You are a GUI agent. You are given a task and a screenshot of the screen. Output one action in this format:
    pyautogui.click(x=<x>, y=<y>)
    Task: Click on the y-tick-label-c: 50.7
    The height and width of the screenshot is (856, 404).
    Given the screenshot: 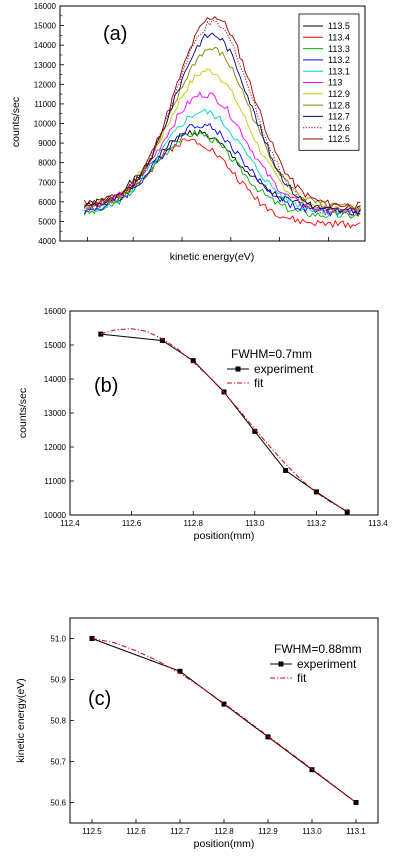 What is the action you would take?
    pyautogui.click(x=58, y=762)
    